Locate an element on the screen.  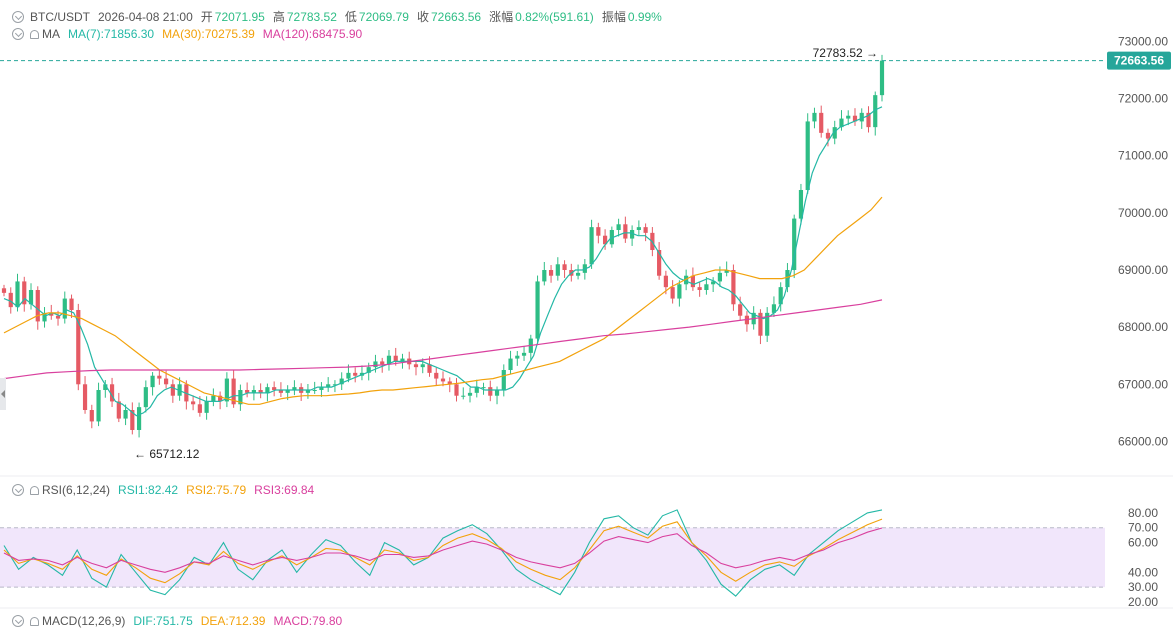
amplitude-value: 0.99% is located at coordinates (644, 16).